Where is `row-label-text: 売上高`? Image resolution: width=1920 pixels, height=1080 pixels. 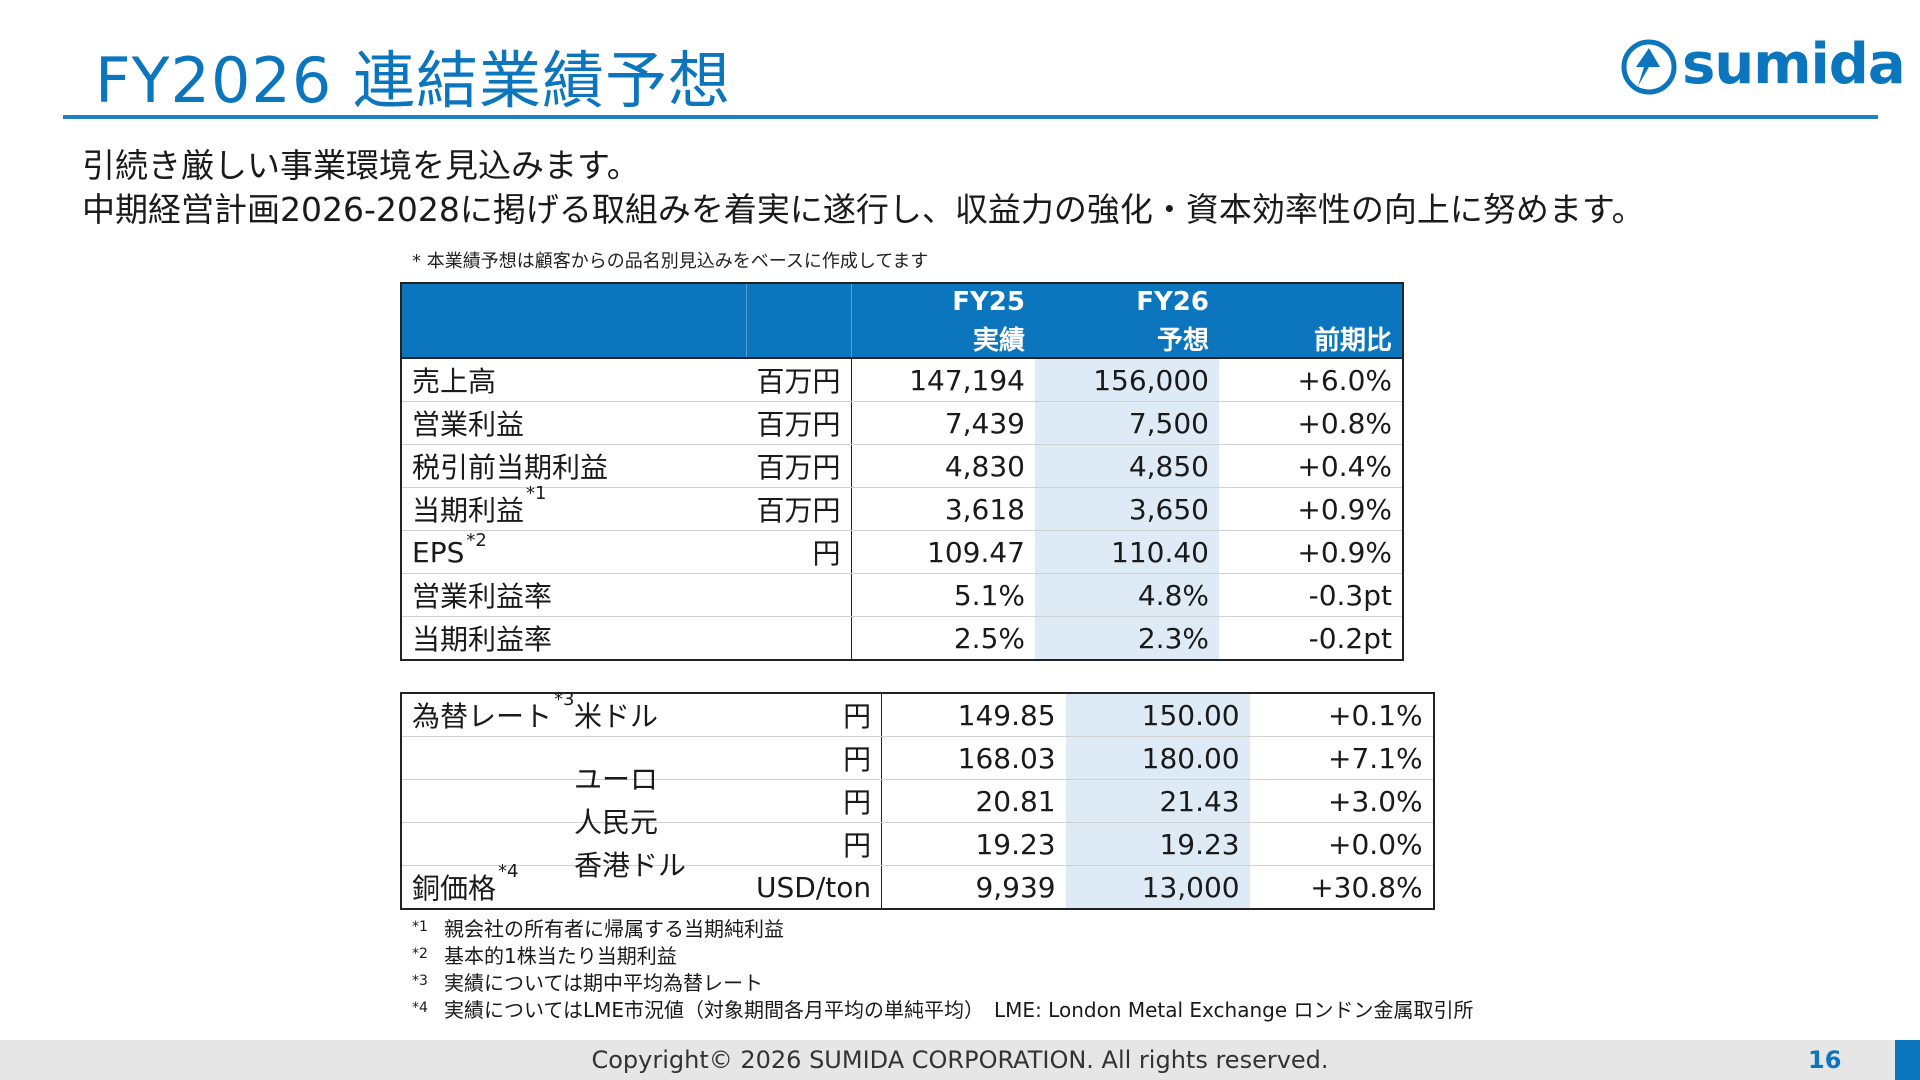
row-label-text: 売上高 is located at coordinates (454, 381).